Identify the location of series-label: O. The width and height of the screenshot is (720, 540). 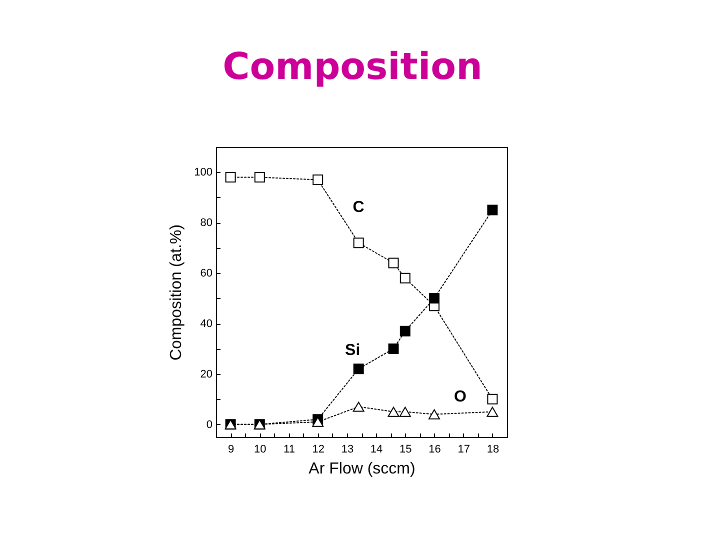
(460, 397).